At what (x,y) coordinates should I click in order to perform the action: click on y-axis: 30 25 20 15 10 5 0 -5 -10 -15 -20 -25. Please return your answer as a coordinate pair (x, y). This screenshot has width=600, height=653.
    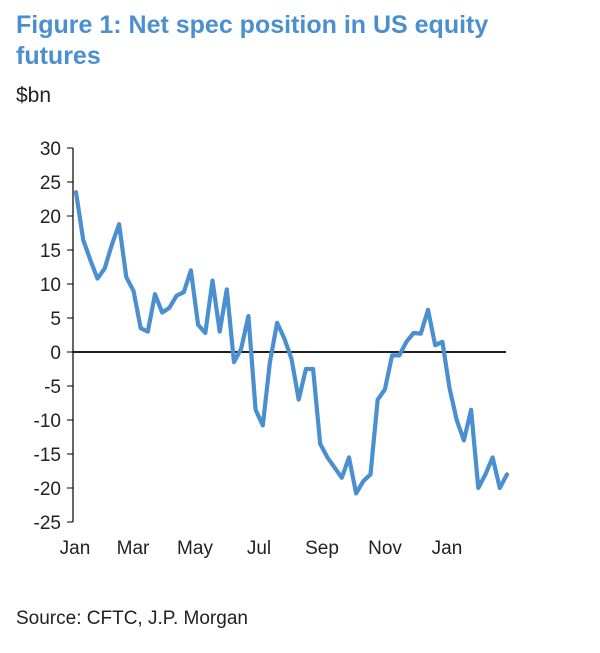
    Looking at the image, I should click on (54, 336).